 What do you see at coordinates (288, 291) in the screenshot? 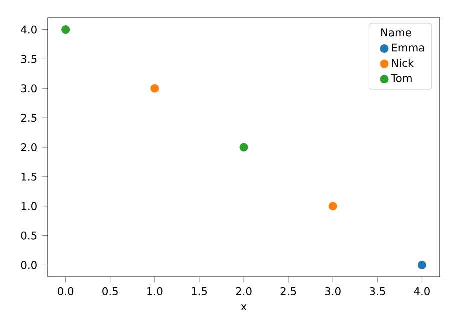
I see `x-tick-label: 2.5` at bounding box center [288, 291].